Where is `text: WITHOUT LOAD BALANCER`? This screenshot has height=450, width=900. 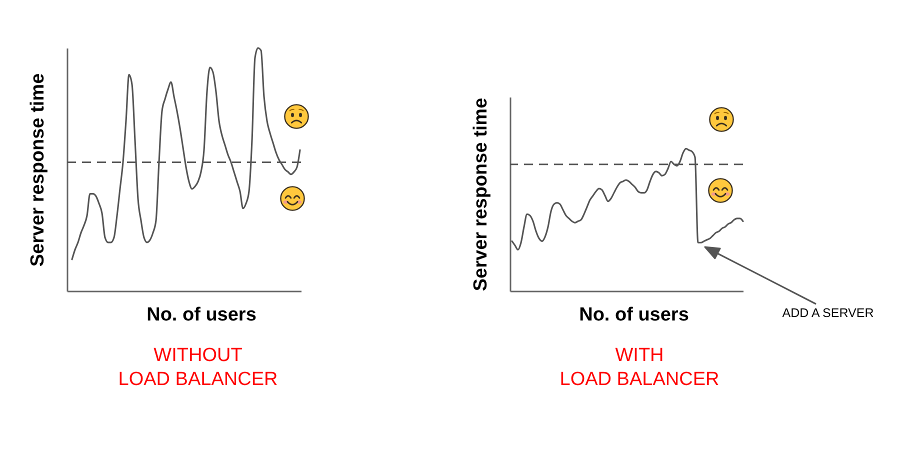 text: WITHOUT LOAD BALANCER is located at coordinates (198, 367).